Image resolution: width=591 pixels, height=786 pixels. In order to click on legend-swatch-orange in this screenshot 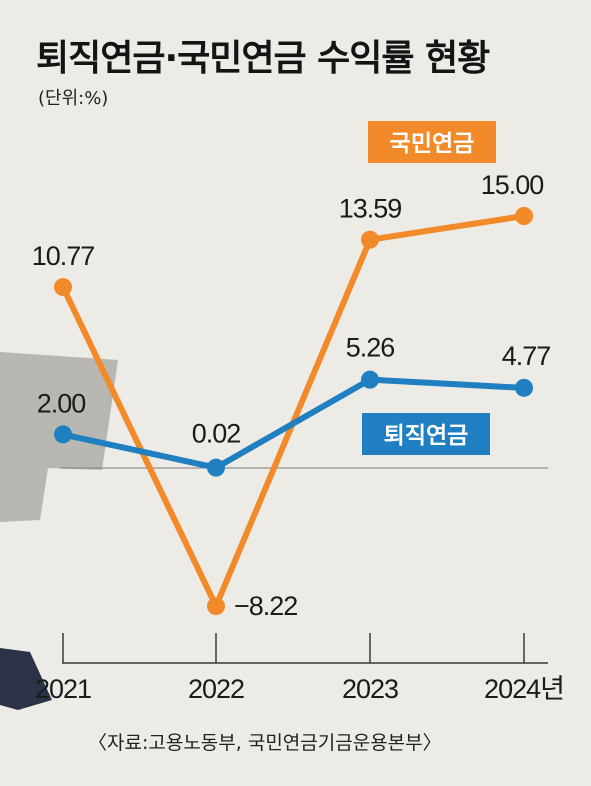, I will do `click(432, 142)`.